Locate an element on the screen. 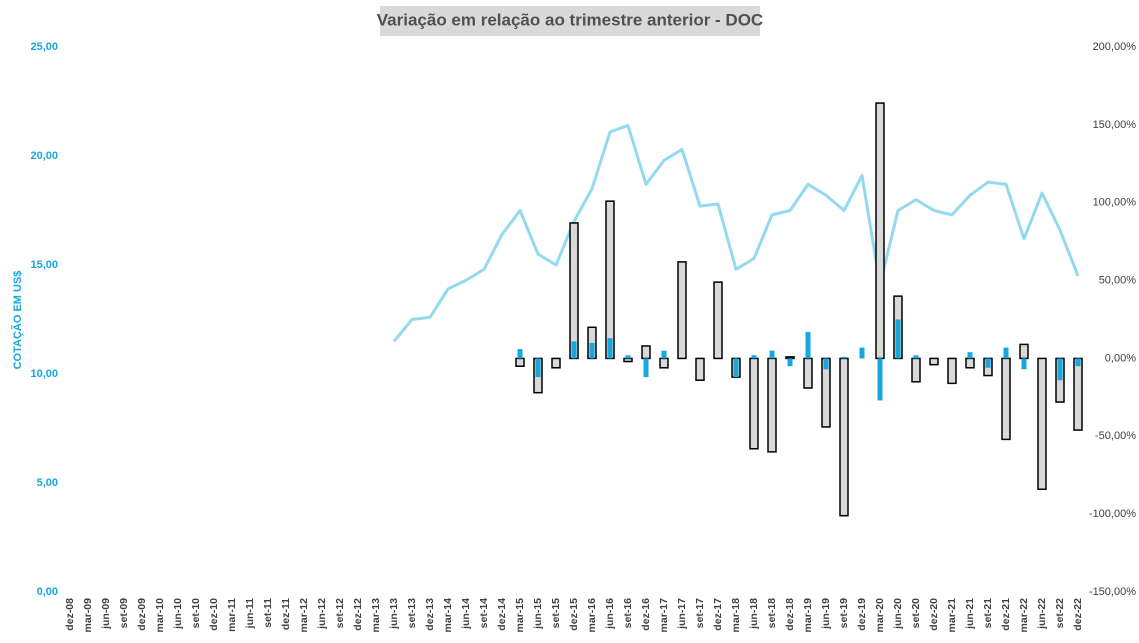 This screenshot has height=643, width=1139. x-tick-label: jun-10 is located at coordinates (178, 614).